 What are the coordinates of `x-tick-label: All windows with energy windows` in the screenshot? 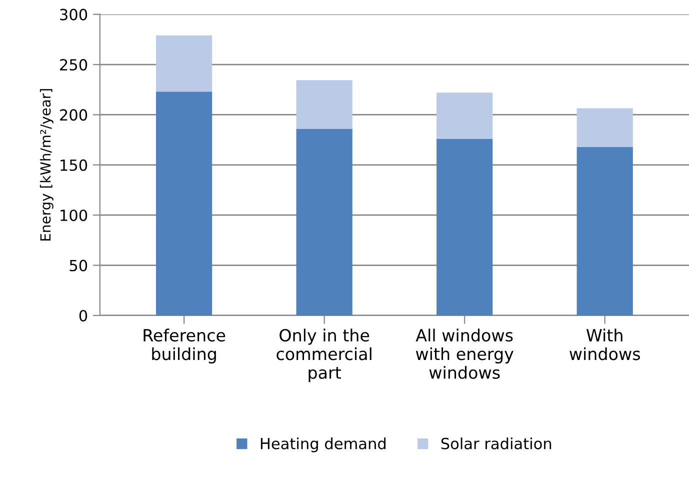 It's located at (465, 353).